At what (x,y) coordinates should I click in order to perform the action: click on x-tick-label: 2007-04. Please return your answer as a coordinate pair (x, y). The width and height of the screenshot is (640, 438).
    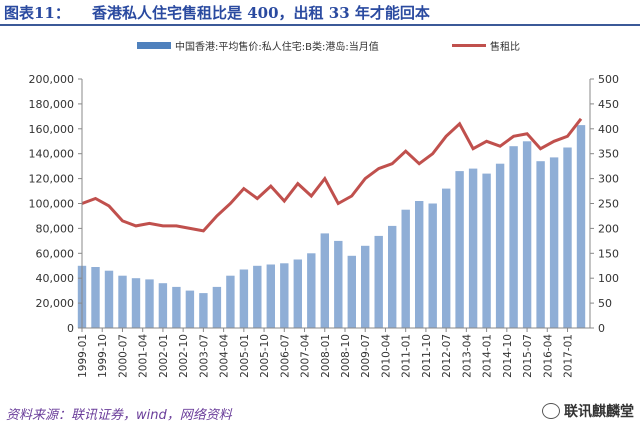
    Looking at the image, I should click on (306, 356).